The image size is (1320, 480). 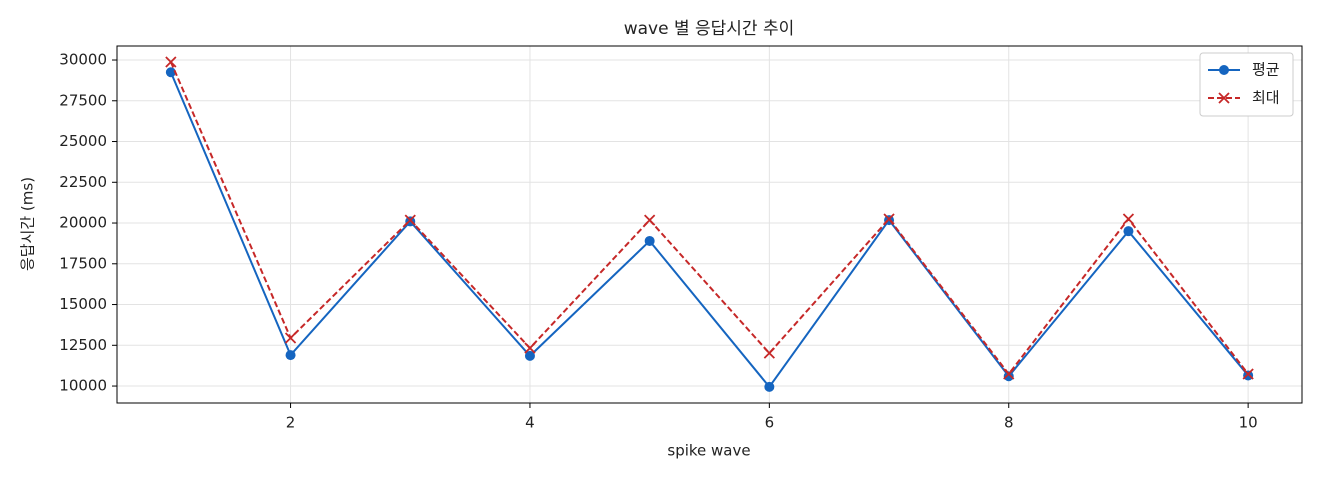 What do you see at coordinates (83, 100) in the screenshot?
I see `y-tick-label: 27500` at bounding box center [83, 100].